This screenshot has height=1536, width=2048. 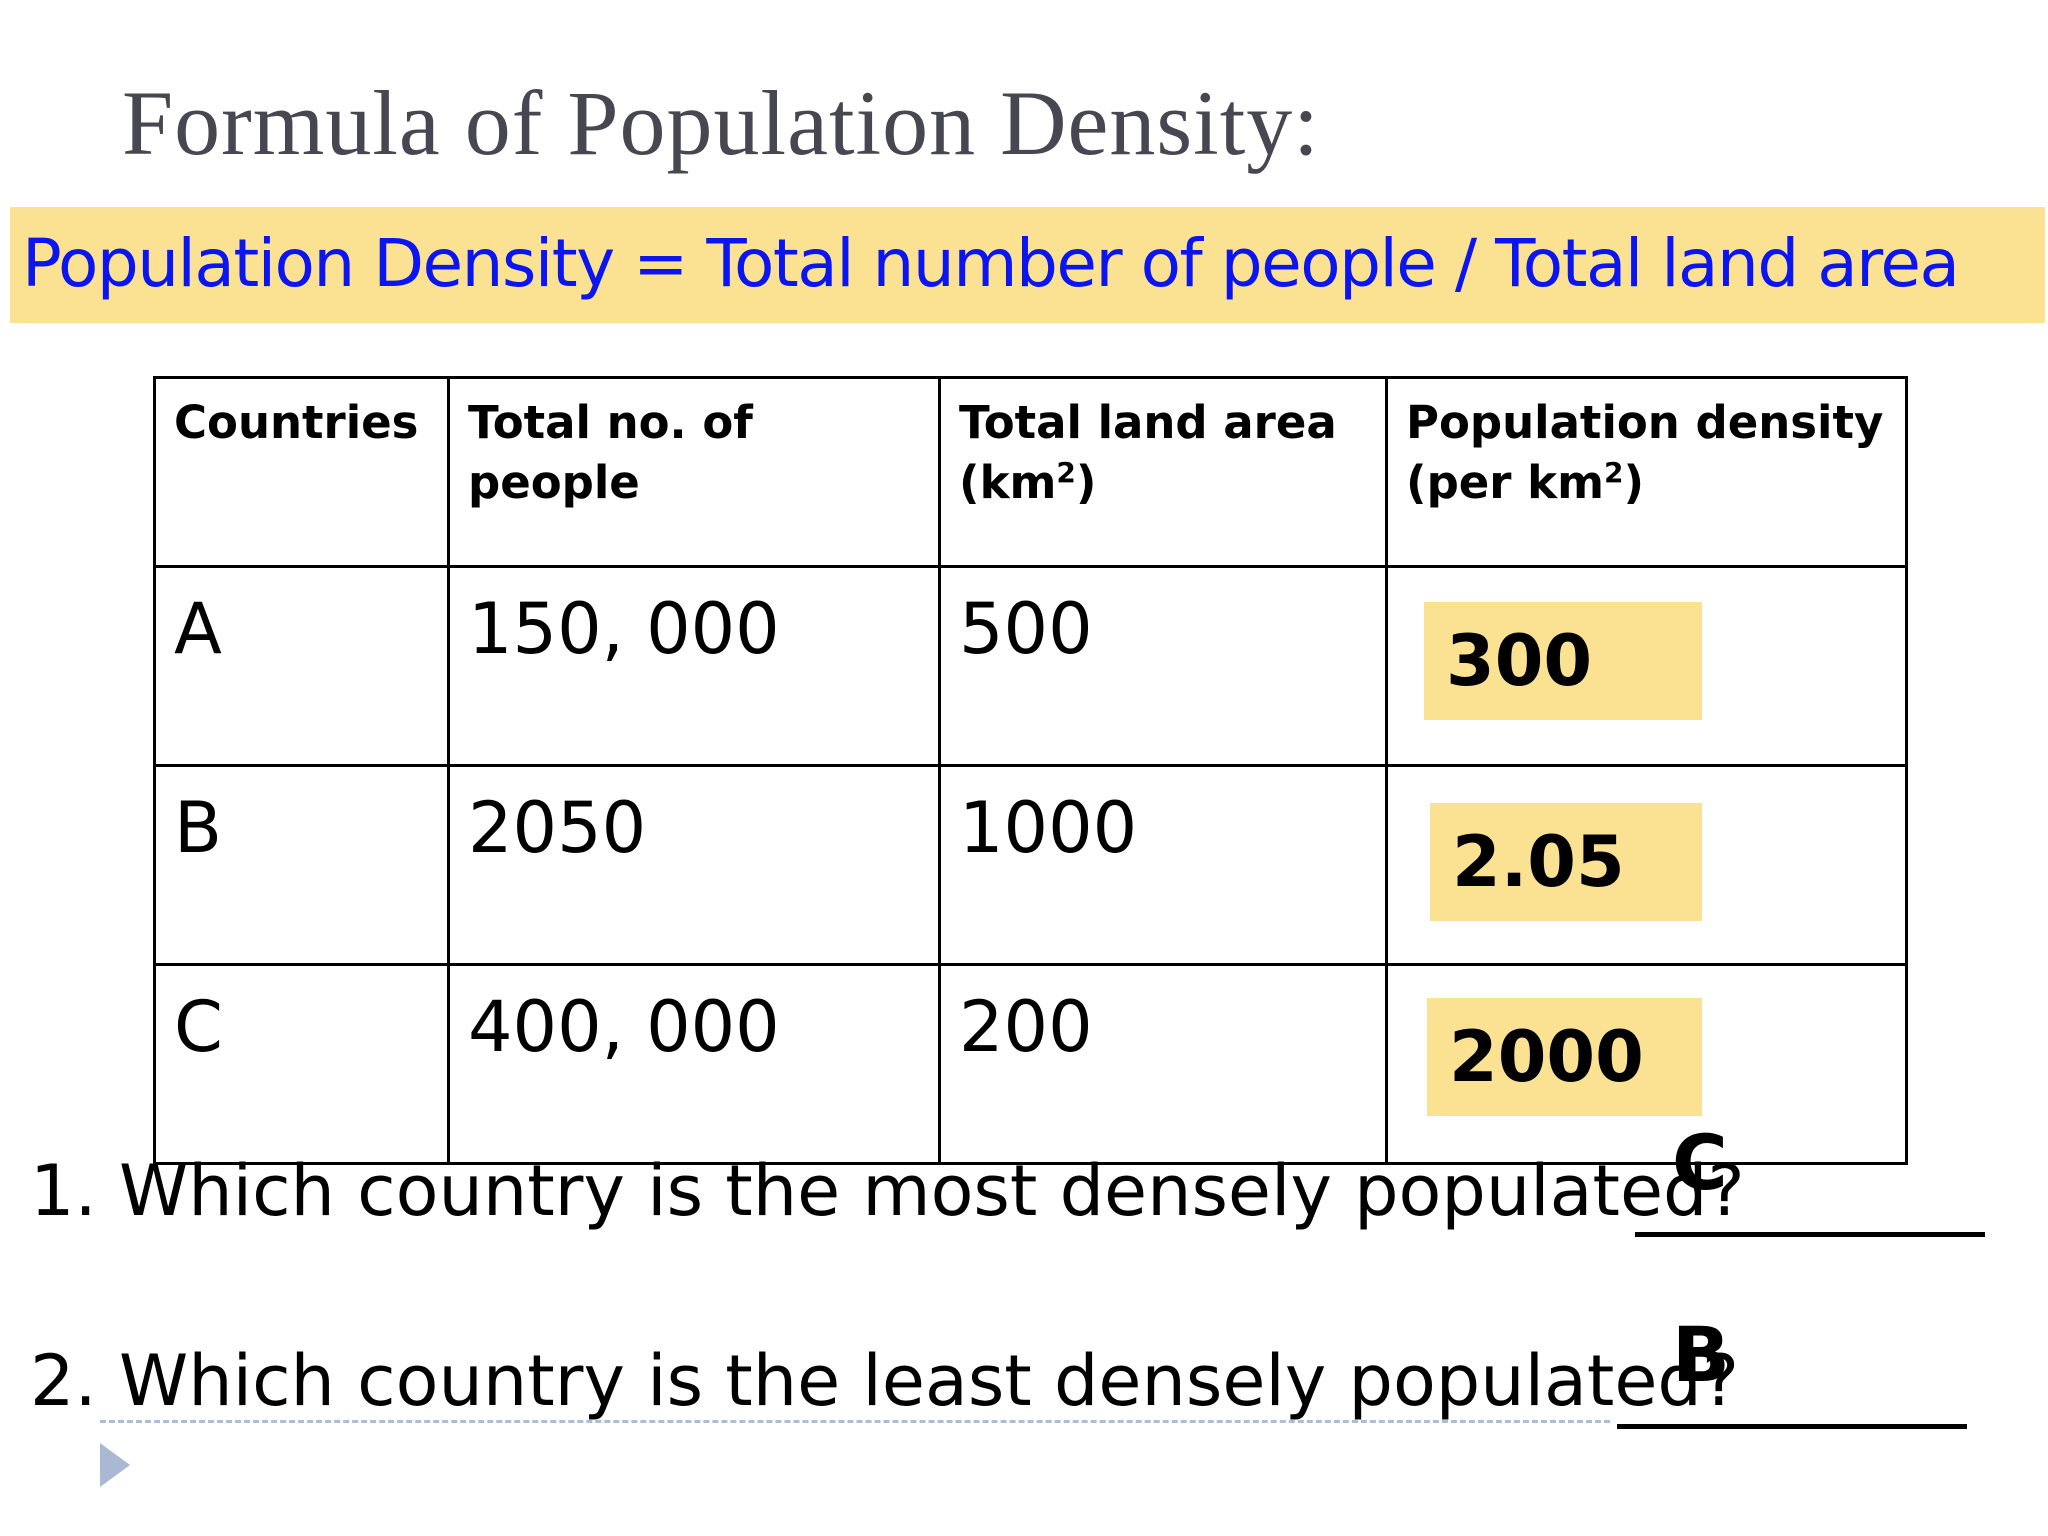 What do you see at coordinates (694, 865) in the screenshot?
I see `people-cell: 2050` at bounding box center [694, 865].